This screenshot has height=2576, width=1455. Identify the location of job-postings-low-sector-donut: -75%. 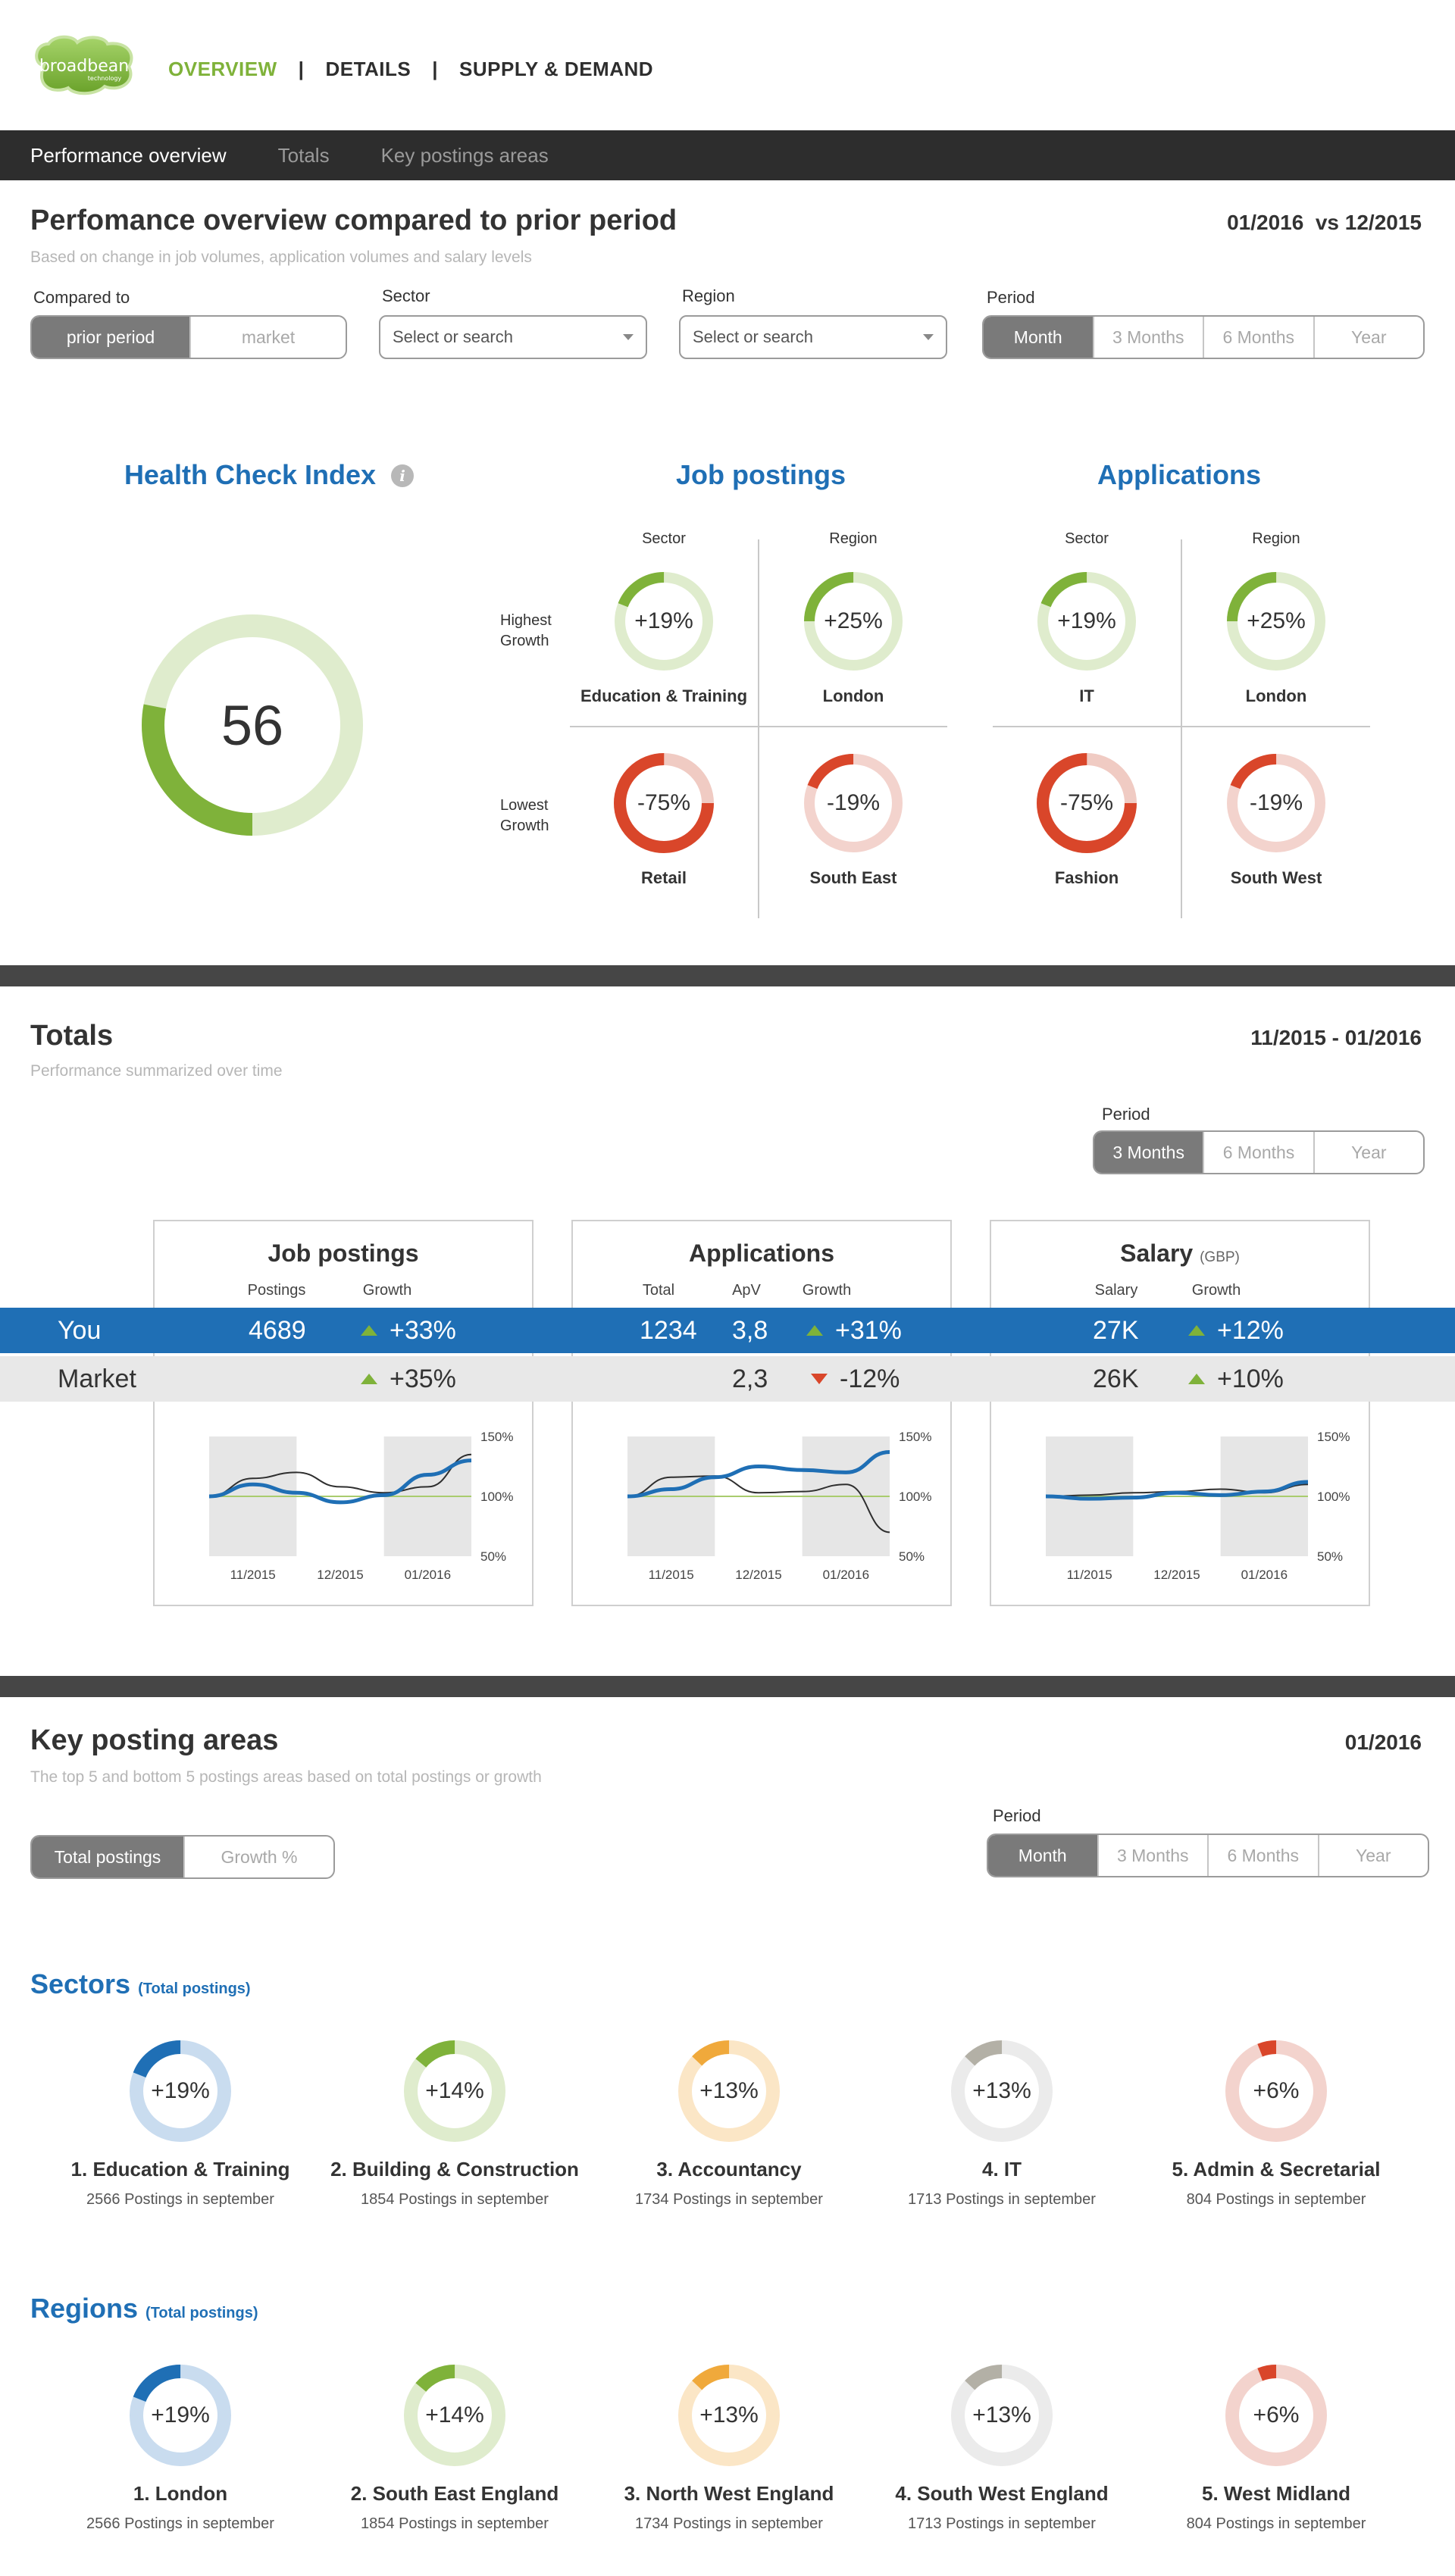
(664, 803).